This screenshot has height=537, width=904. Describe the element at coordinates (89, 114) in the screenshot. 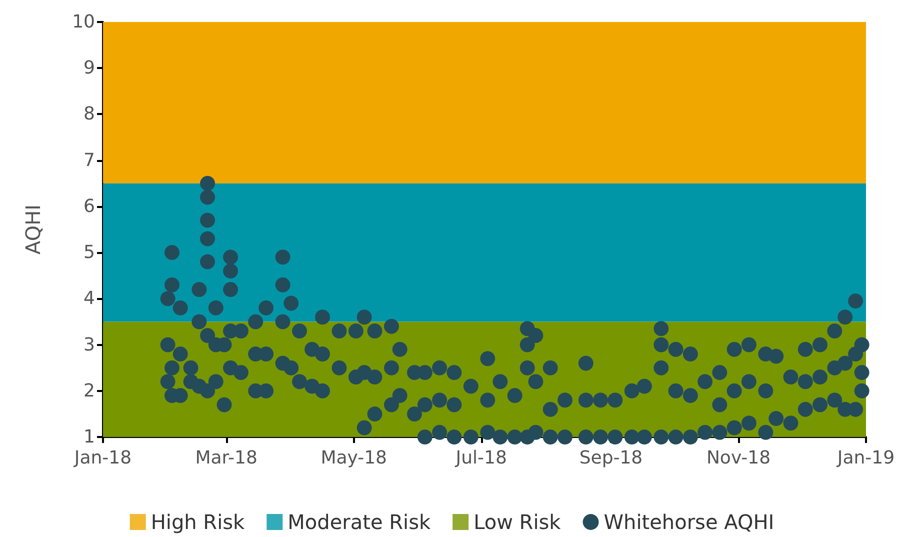

I see `y-tick-label: 8` at that location.